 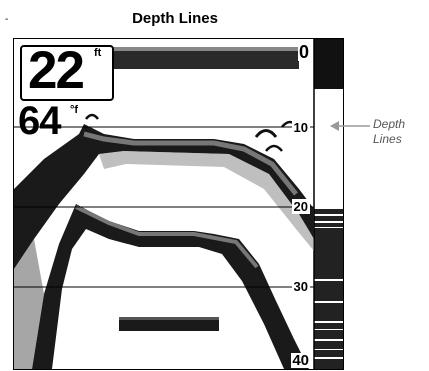 I want to click on bottom-contour-lower-highlight, so click(x=167, y=237).